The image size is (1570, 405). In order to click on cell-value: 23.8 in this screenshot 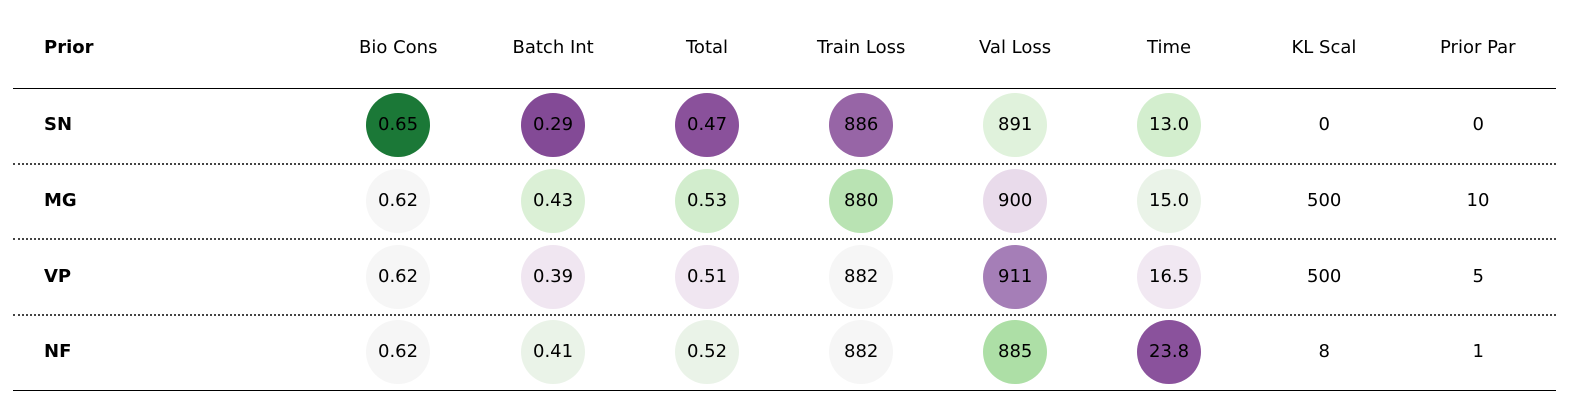, I will do `click(1169, 351)`.